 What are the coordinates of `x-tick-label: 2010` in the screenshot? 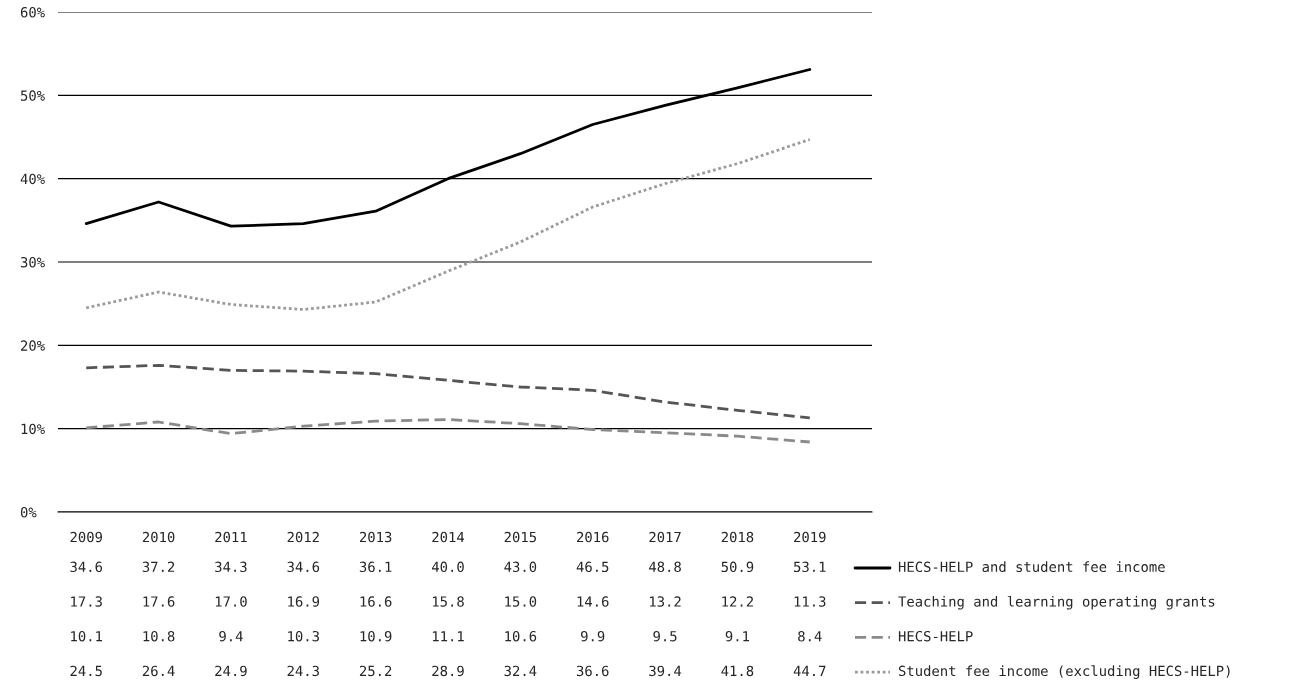 It's located at (158, 537).